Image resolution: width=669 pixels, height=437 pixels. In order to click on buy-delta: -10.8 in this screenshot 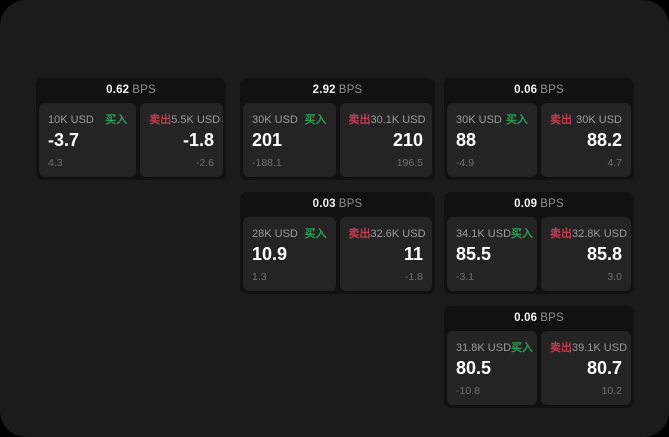, I will do `click(468, 391)`.